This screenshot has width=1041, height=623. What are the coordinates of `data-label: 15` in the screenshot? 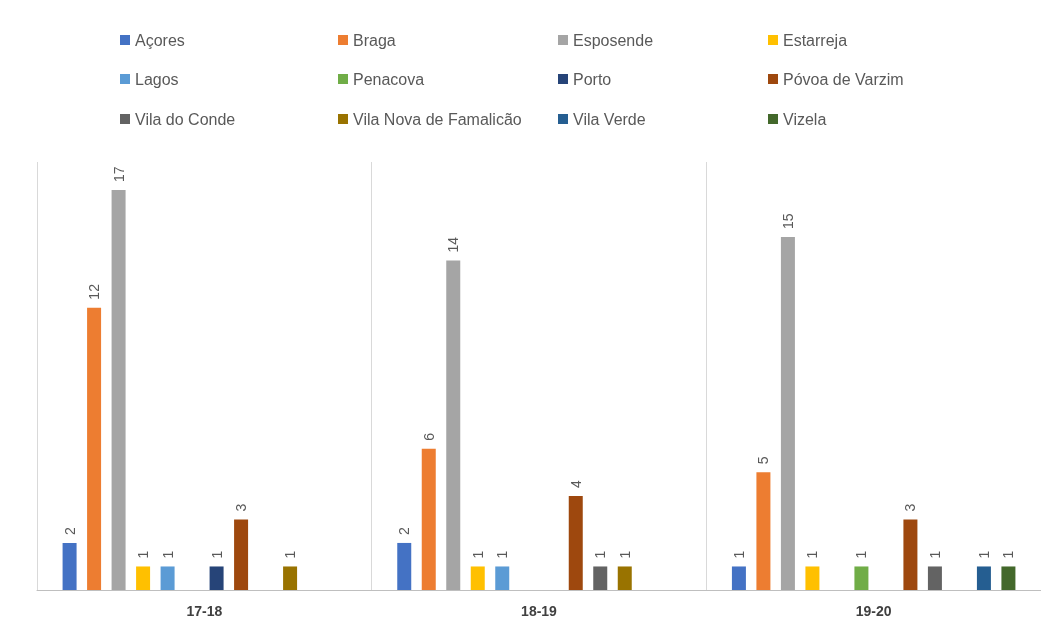 It's located at (787, 221).